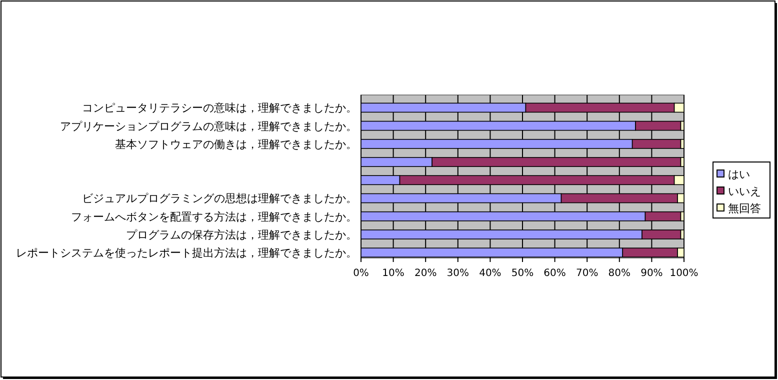  What do you see at coordinates (490, 273) in the screenshot?
I see `x-tick-label: 40%` at bounding box center [490, 273].